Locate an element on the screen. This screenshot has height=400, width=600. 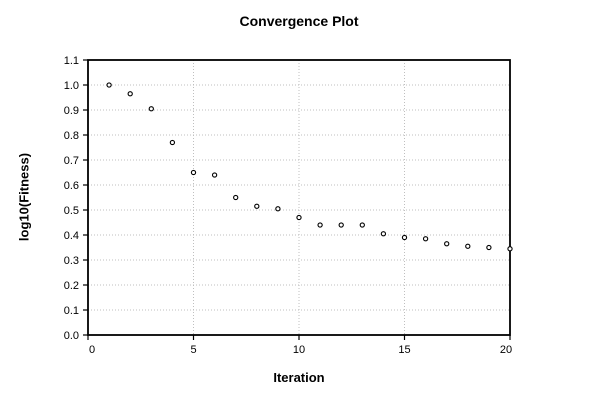
x-axis-label: Iteration is located at coordinates (299, 377).